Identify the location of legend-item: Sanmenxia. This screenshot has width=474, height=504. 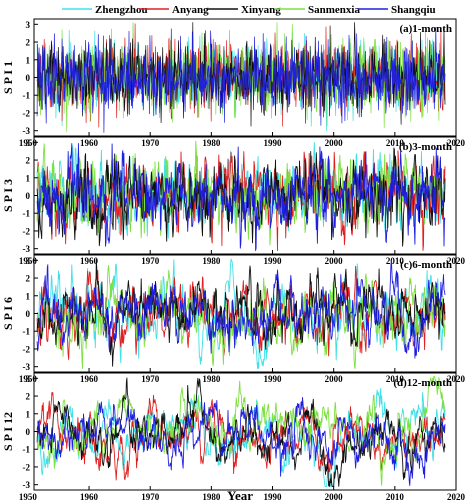
(317, 10).